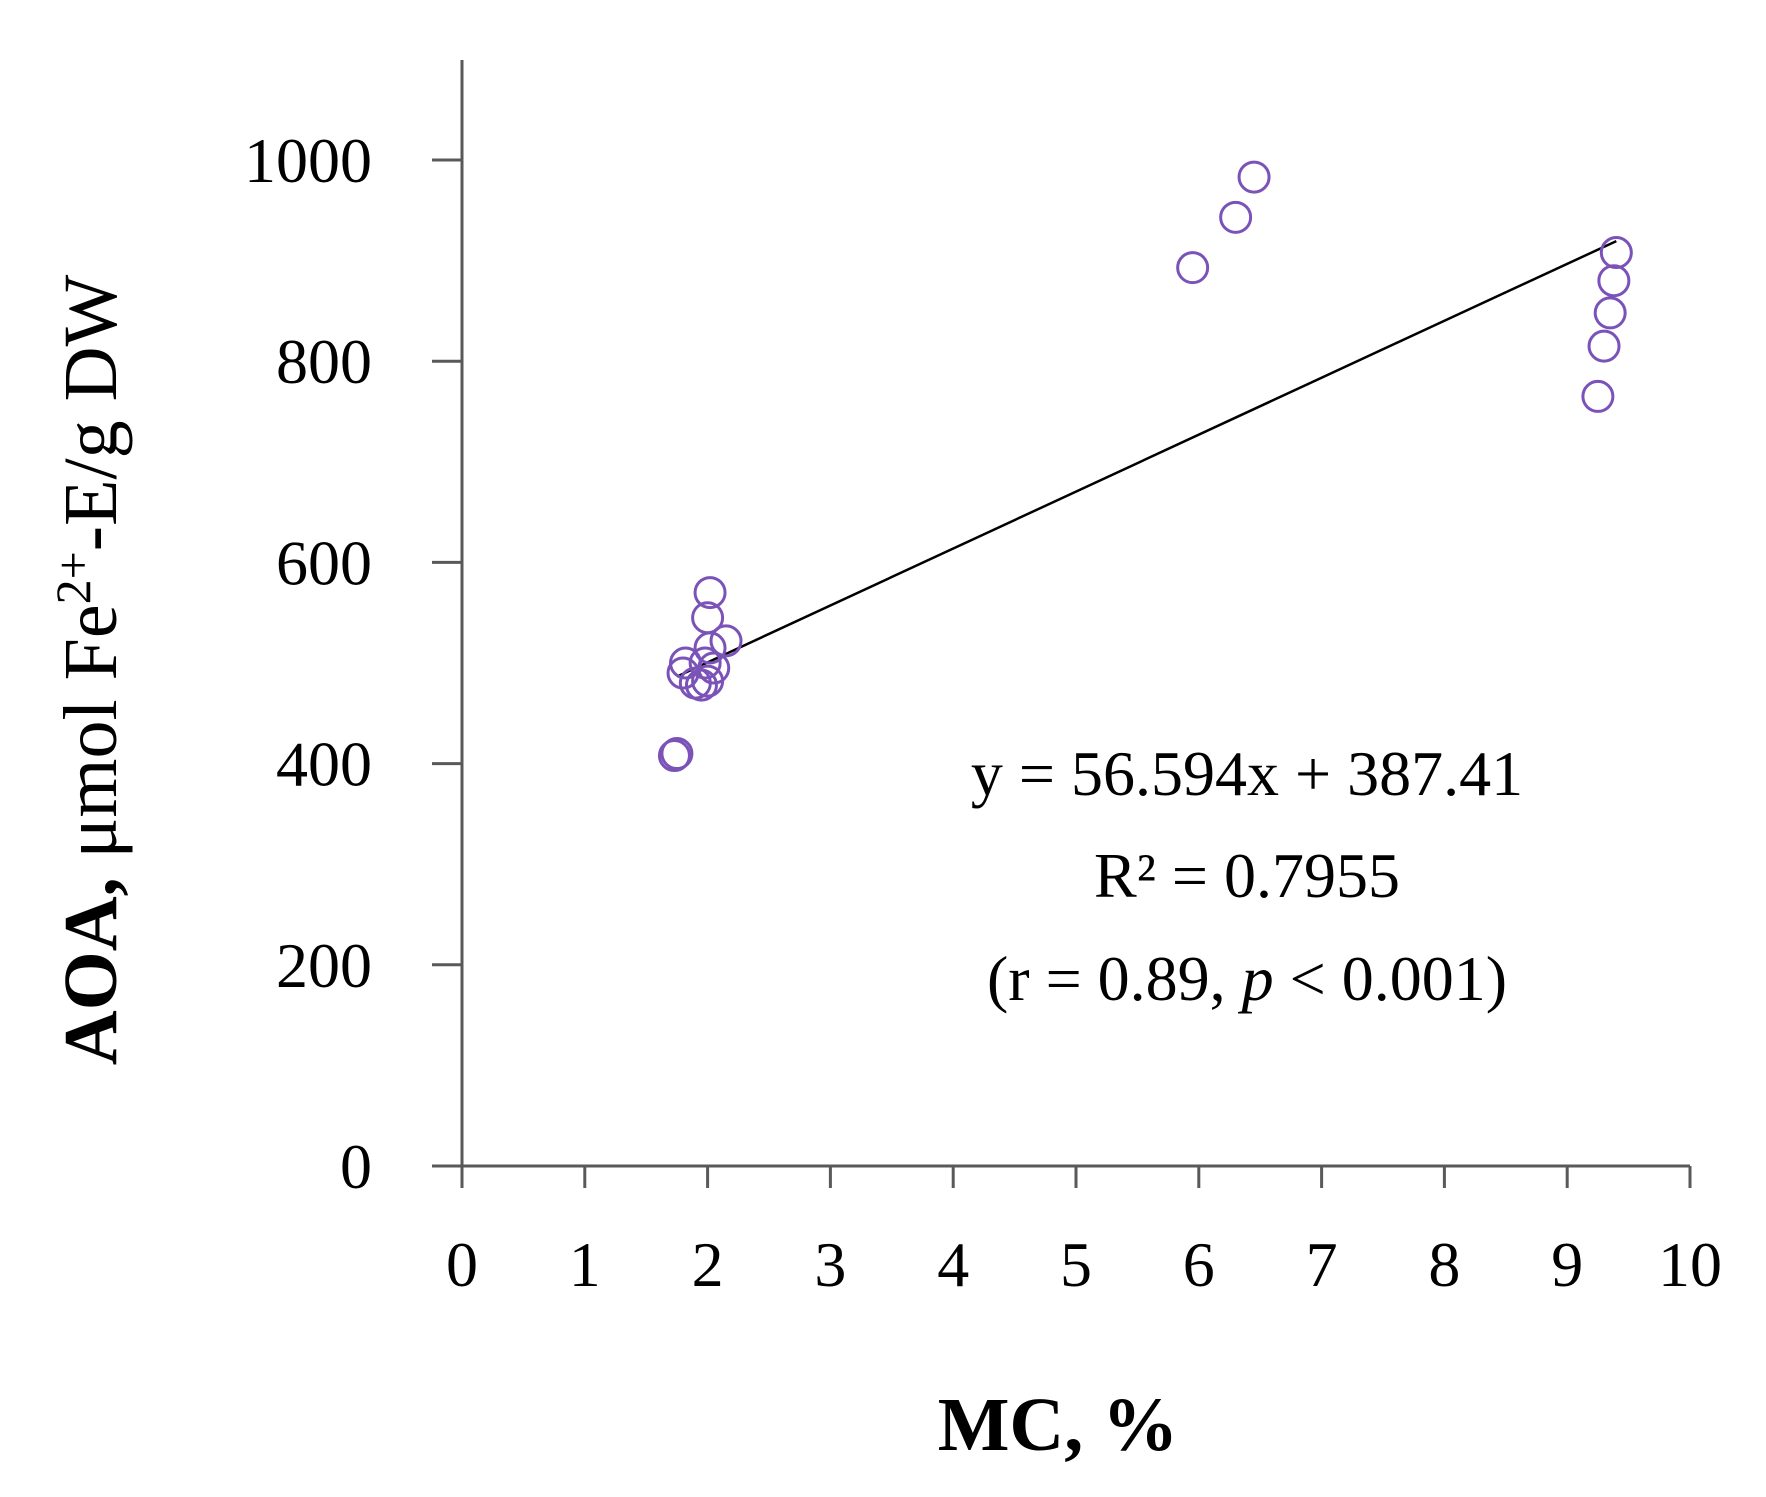  I want to click on y-tick-label: 600, so click(324, 562).